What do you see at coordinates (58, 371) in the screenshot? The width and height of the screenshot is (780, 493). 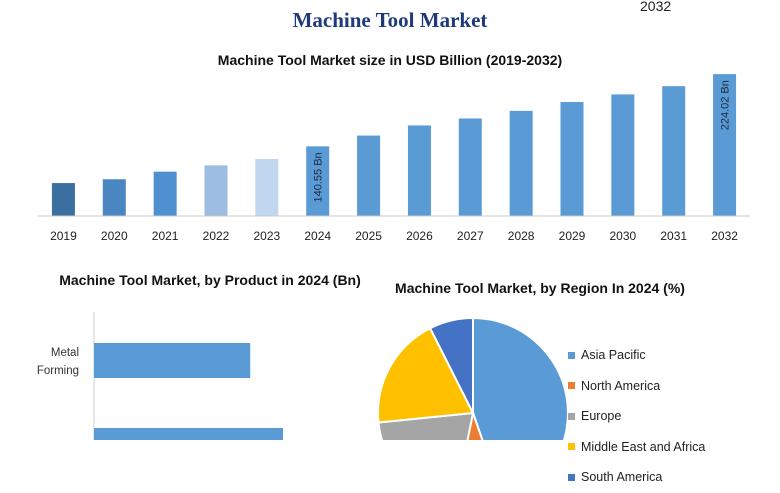 I see `product-label-line2: Forming` at bounding box center [58, 371].